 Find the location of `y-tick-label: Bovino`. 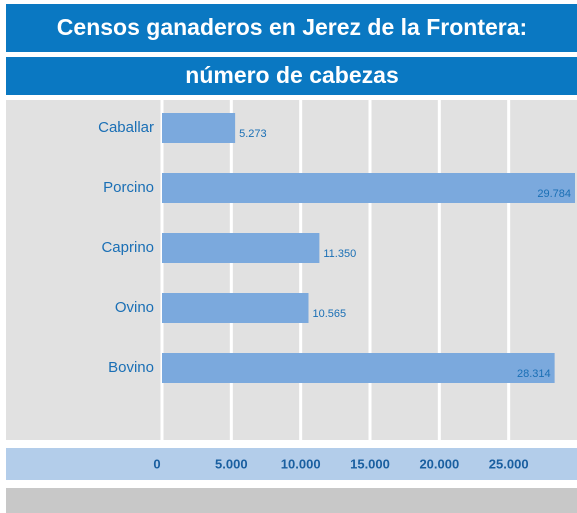

y-tick-label: Bovino is located at coordinates (131, 367).